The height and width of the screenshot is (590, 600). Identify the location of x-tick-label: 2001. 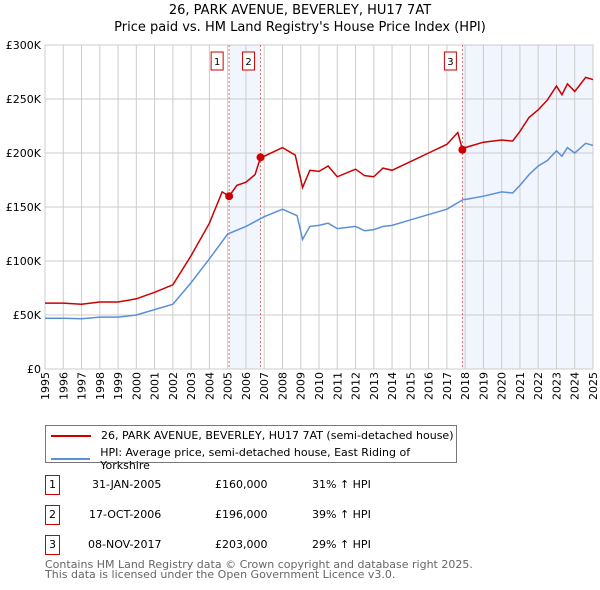
(155, 386).